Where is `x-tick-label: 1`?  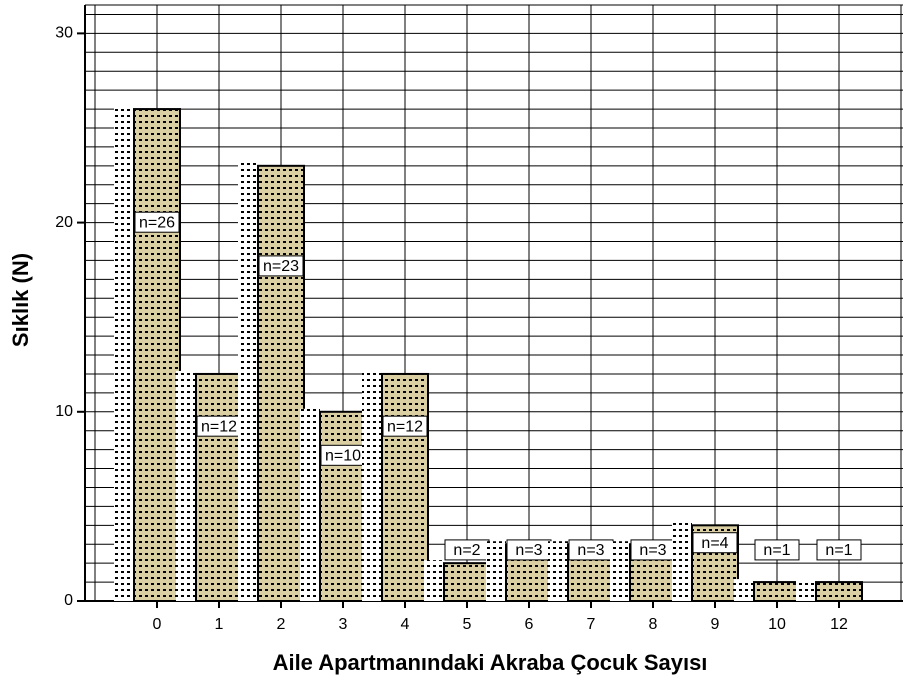 x-tick-label: 1 is located at coordinates (219, 624).